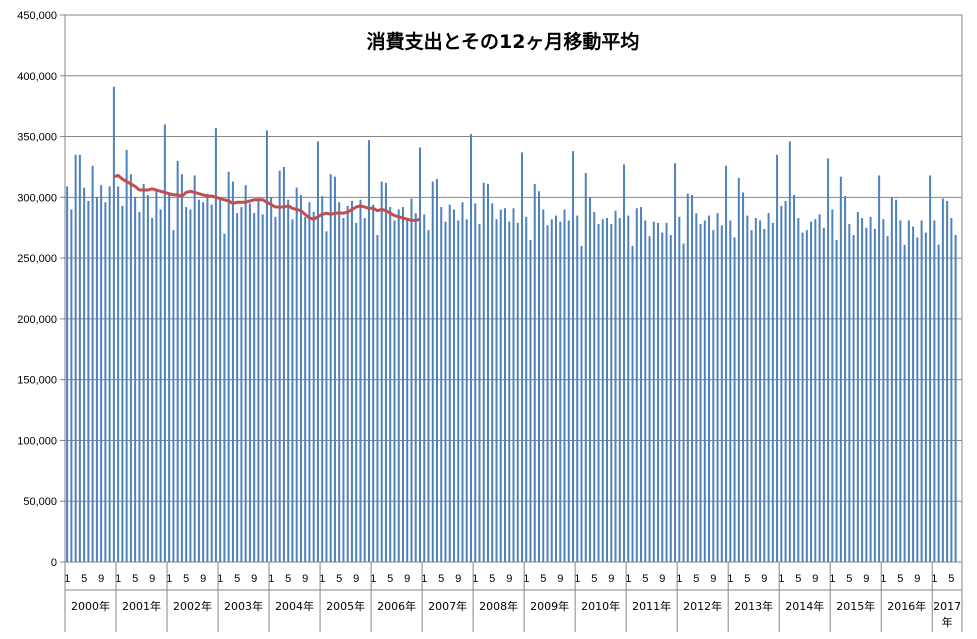  I want to click on year-label: 2004年, so click(294, 606).